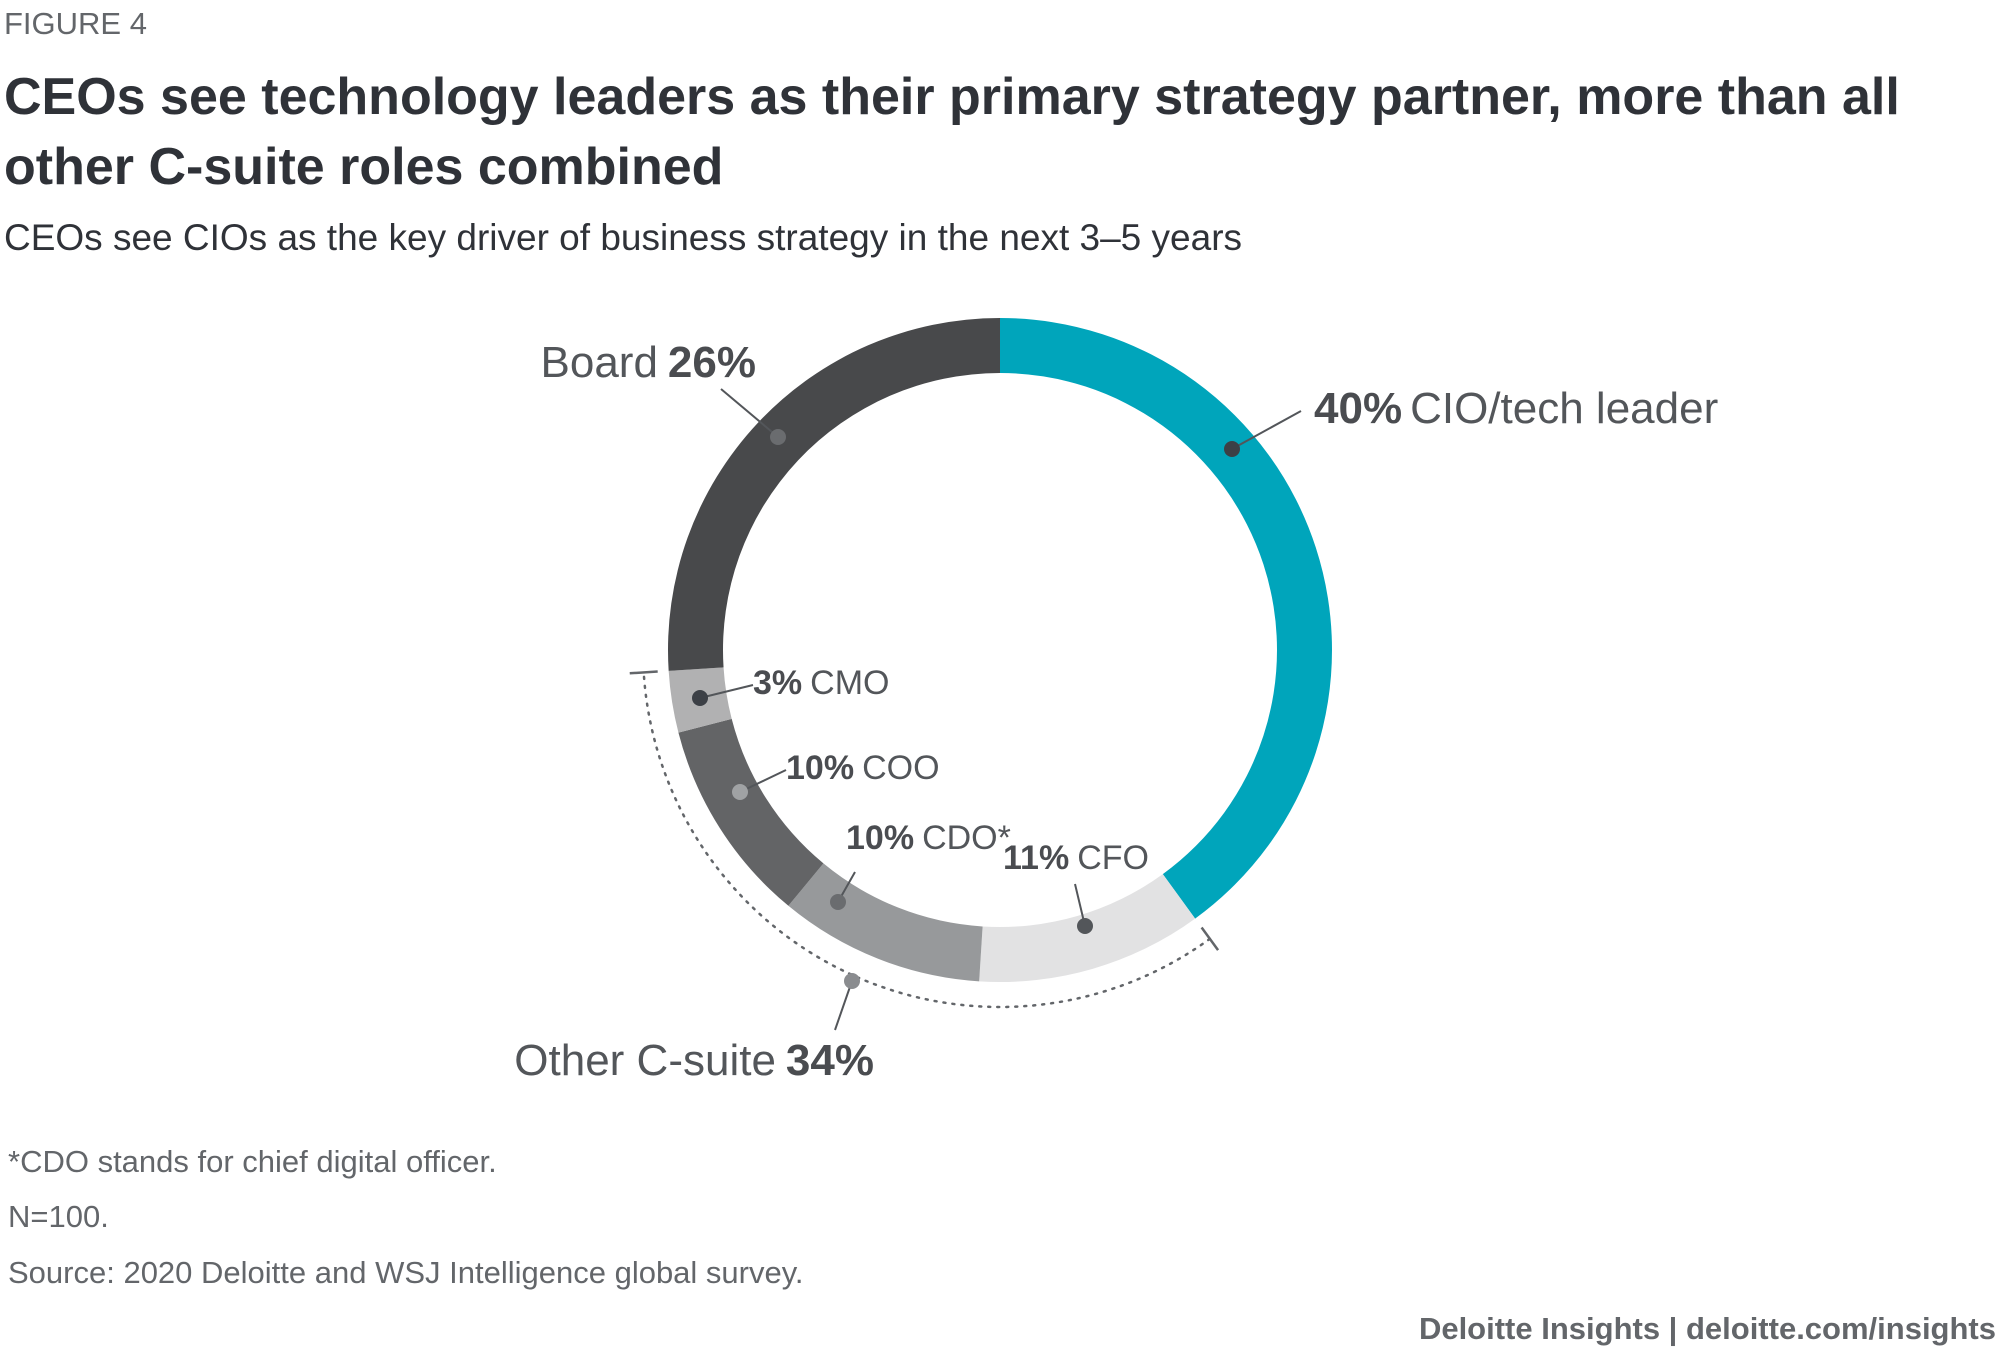 The width and height of the screenshot is (2000, 1361). Describe the element at coordinates (1113, 858) in the screenshot. I see `segment-category: CFO` at that location.